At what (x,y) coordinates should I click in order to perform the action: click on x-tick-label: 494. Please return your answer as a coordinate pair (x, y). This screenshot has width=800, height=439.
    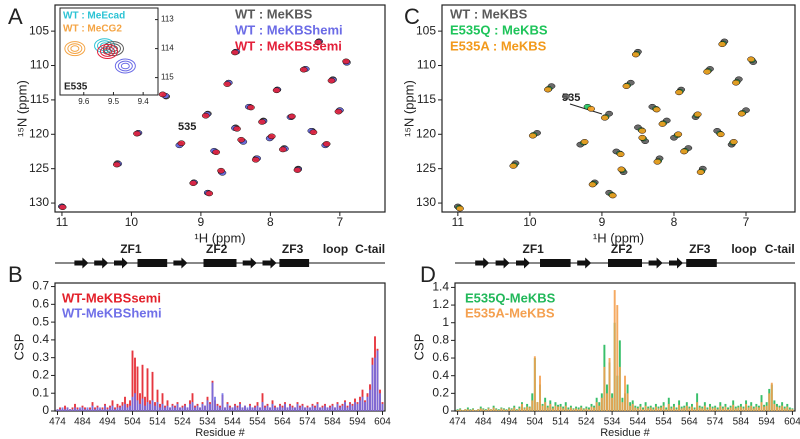
    Looking at the image, I should click on (107, 422).